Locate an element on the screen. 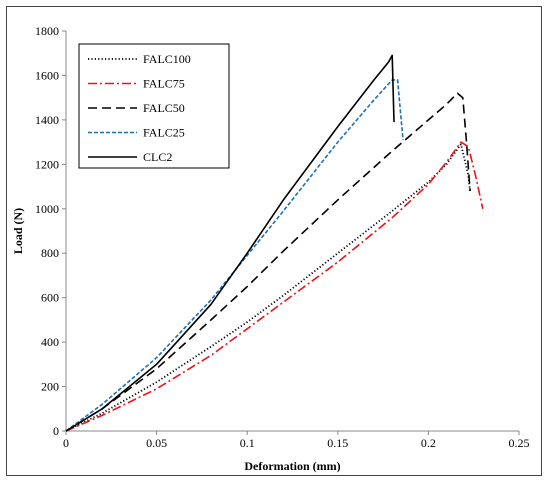 The height and width of the screenshot is (484, 550). legend-label-falc25: FALC25 is located at coordinates (164, 133).